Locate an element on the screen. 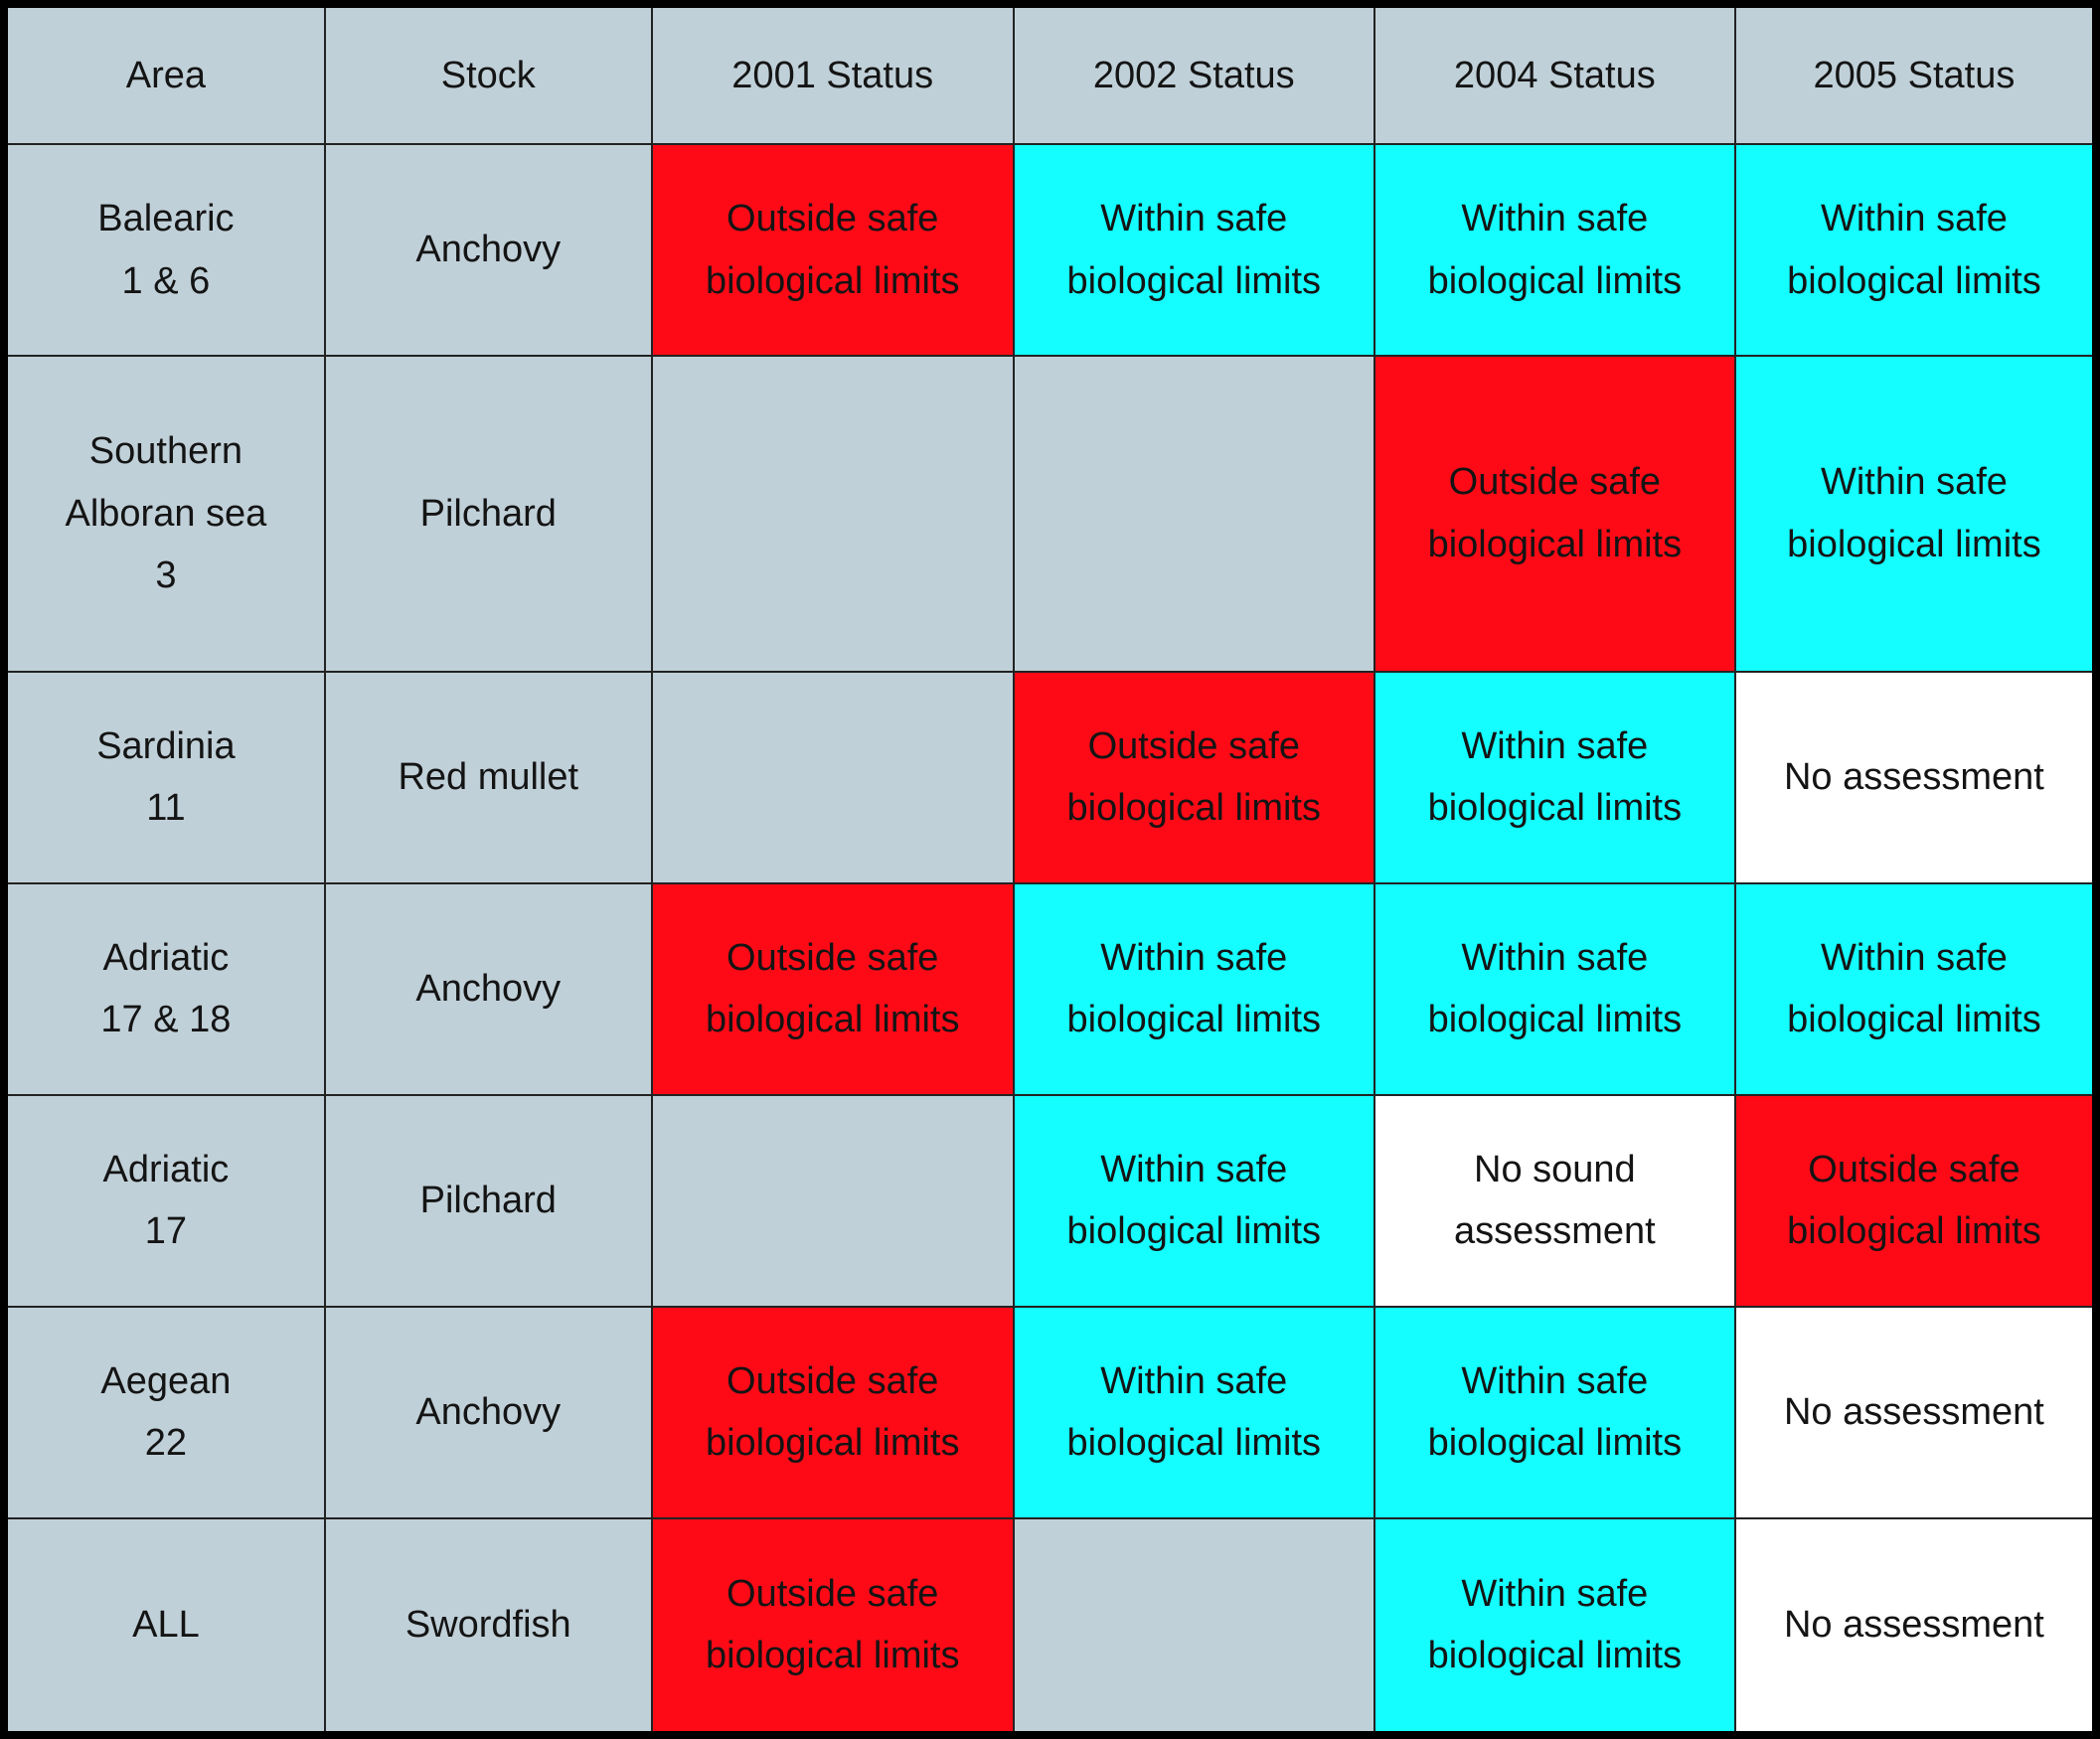  area-cell: Balearic 1 & 6 is located at coordinates (164, 250).